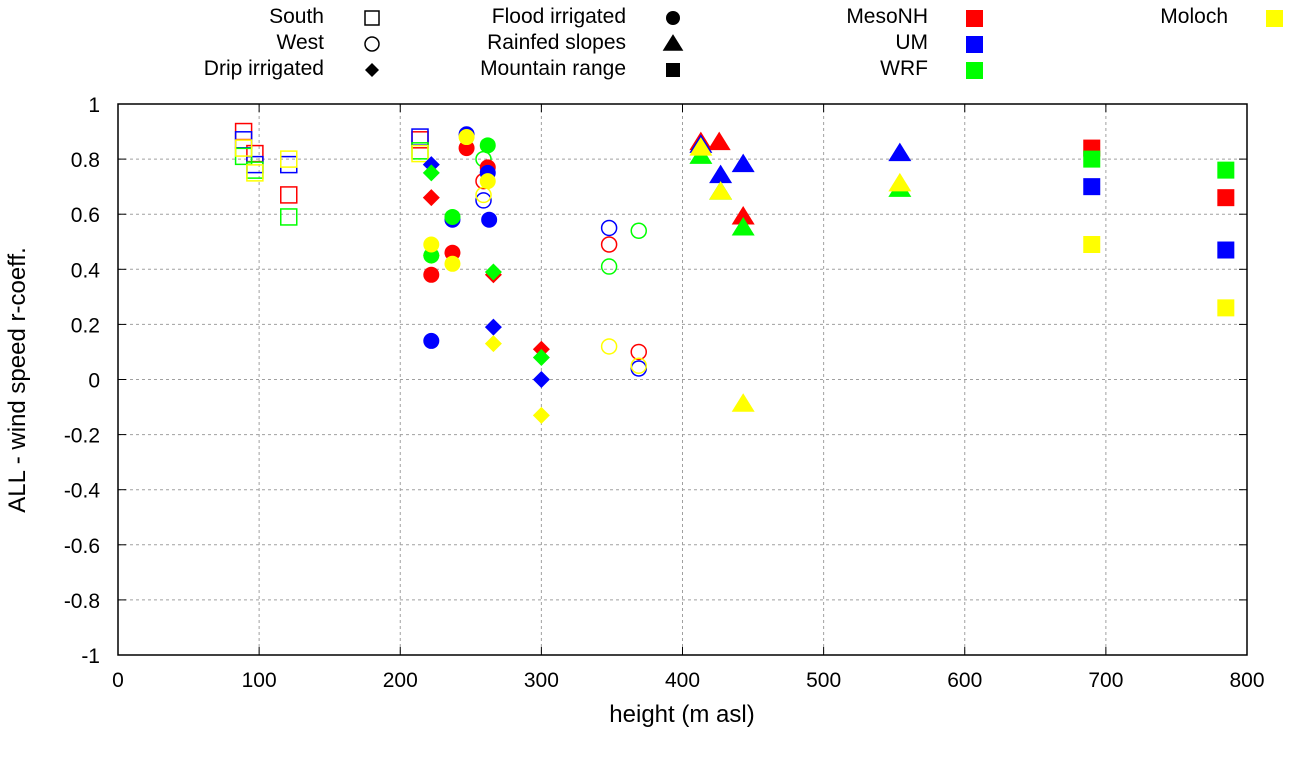  What do you see at coordinates (556, 42) in the screenshot?
I see `legend-label-region: Rainfed slopes` at bounding box center [556, 42].